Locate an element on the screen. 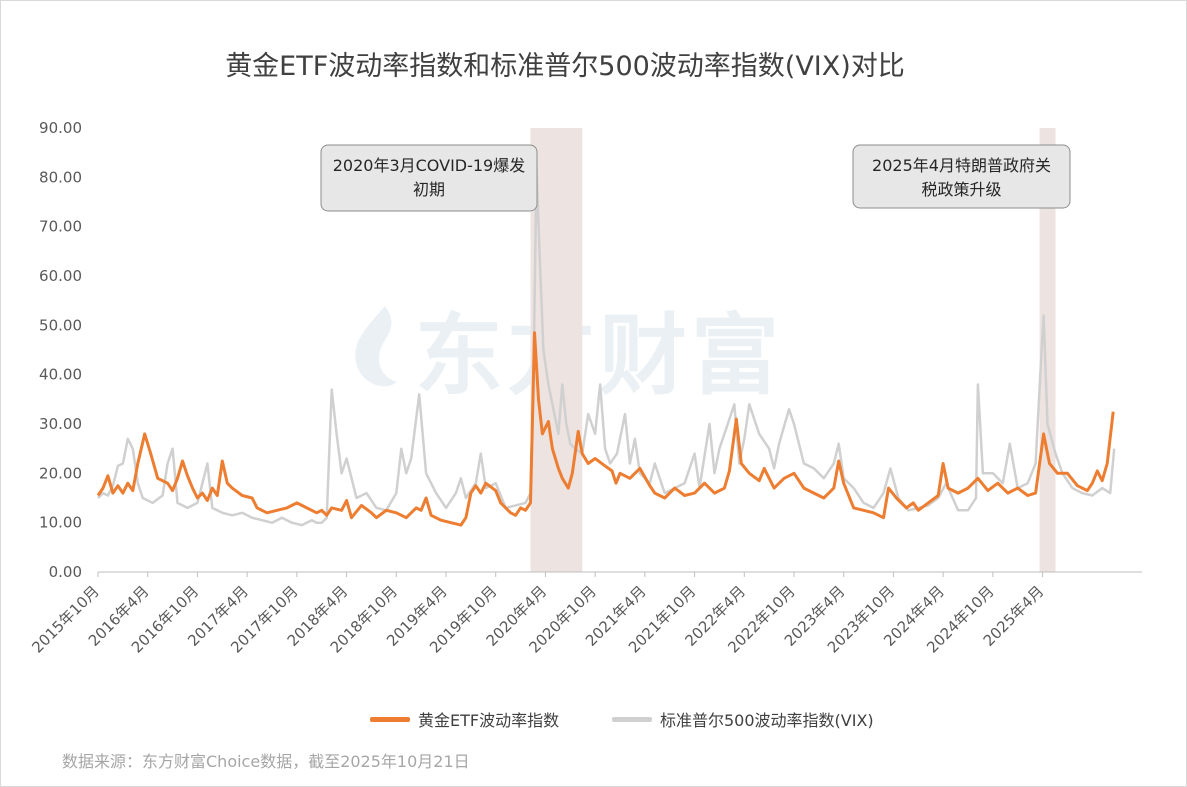 This screenshot has height=787, width=1187. y-tick-label: 0.00 is located at coordinates (65, 572).